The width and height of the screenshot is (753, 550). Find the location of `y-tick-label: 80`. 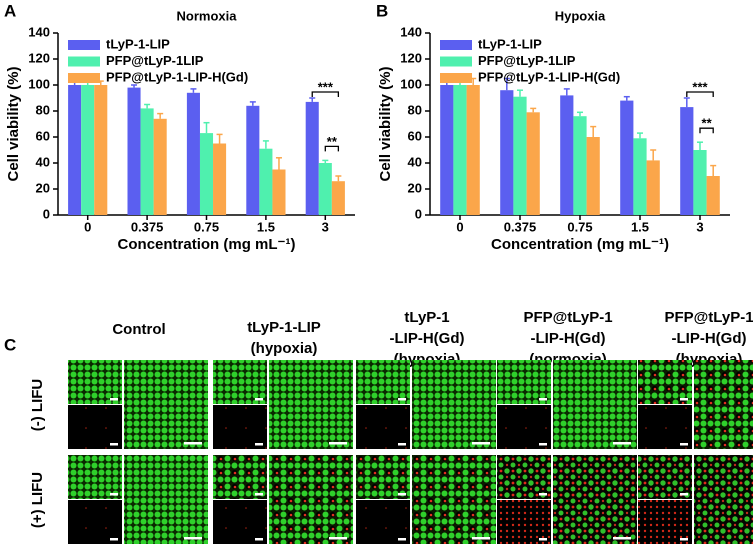

y-tick-label: 80 is located at coordinates (415, 109).